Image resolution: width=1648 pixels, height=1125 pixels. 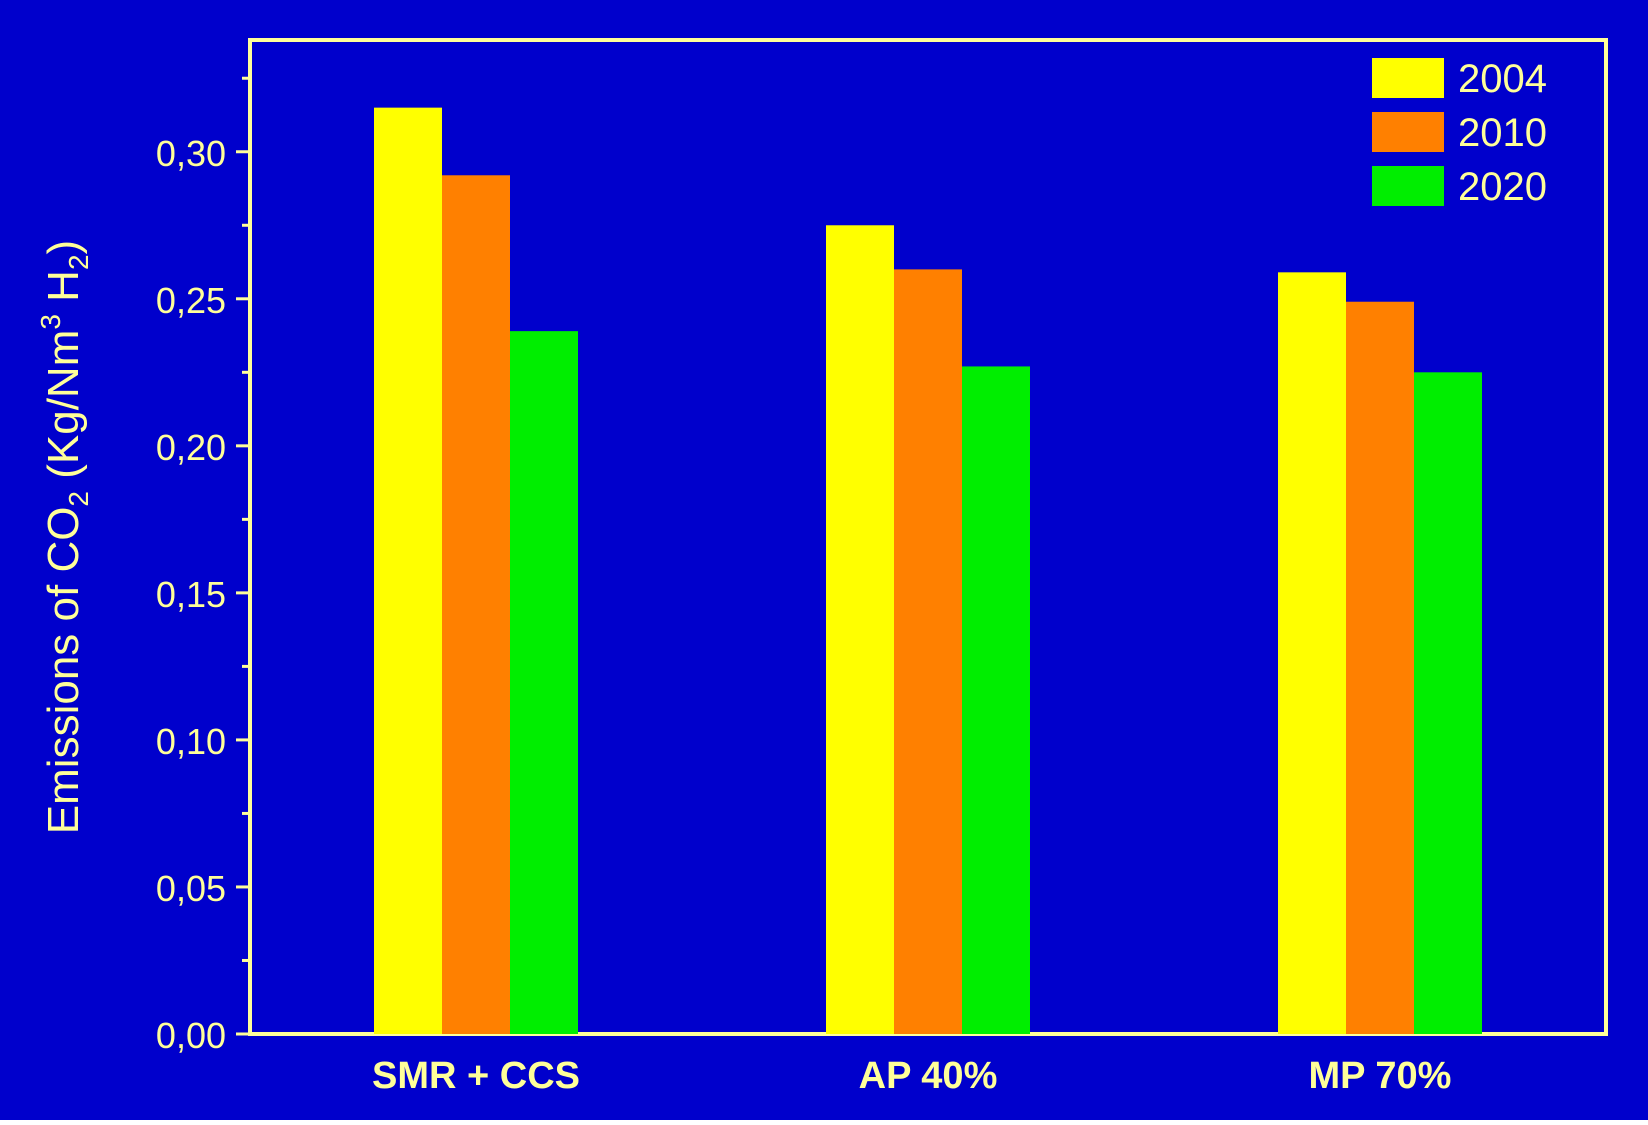 What do you see at coordinates (1408, 78) in the screenshot?
I see `legend-swatch-2004` at bounding box center [1408, 78].